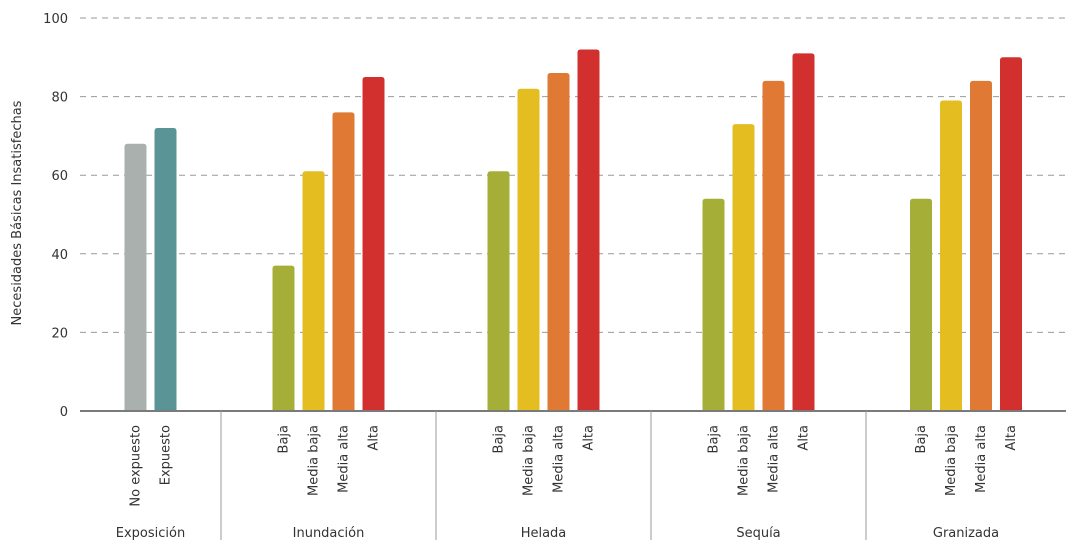 The image size is (1073, 545). What do you see at coordinates (758, 533) in the screenshot?
I see `group-label: Sequía` at bounding box center [758, 533].